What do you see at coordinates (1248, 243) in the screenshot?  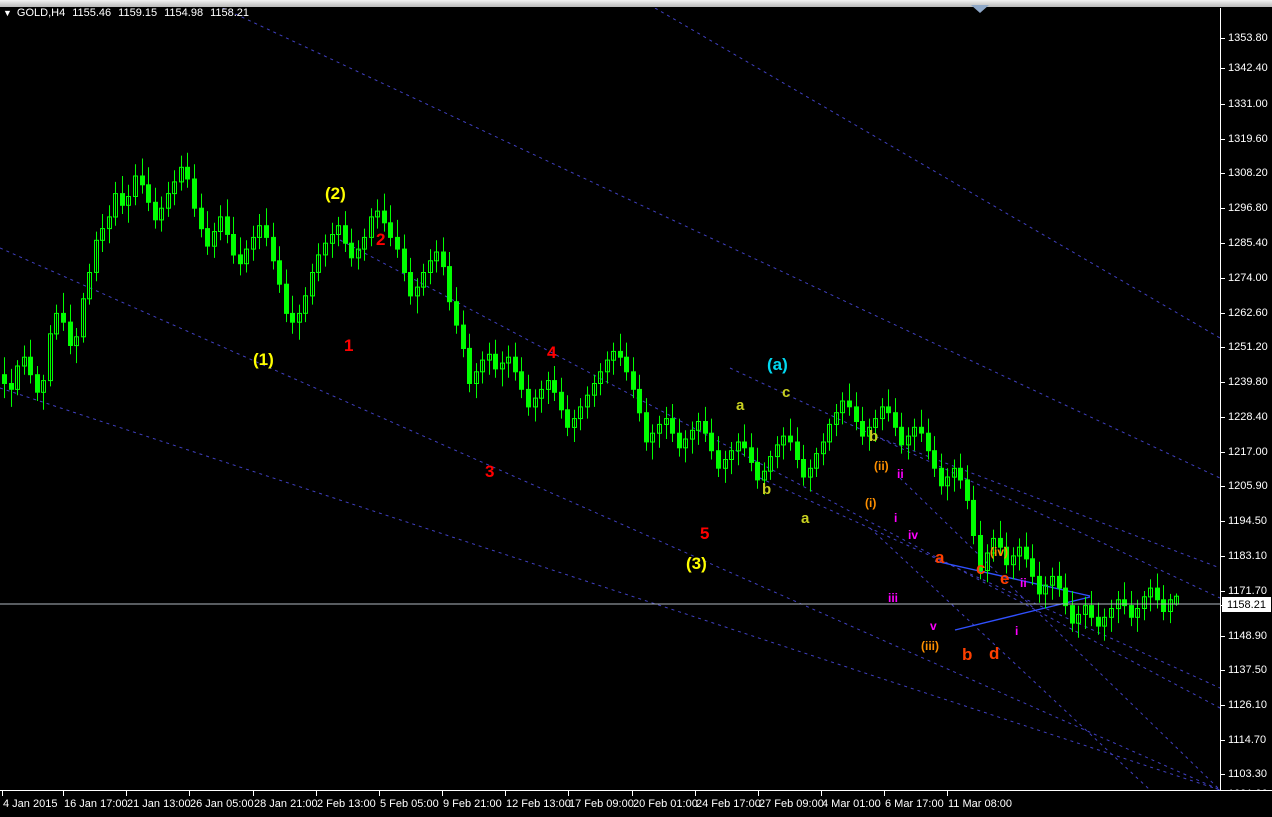 I see `price-tick-label: 1285.40` at bounding box center [1248, 243].